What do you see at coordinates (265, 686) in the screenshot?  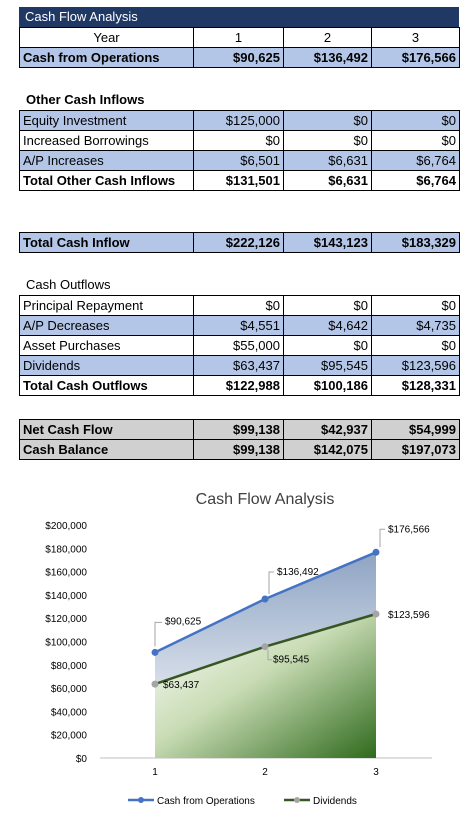 I see `series-area-dividends` at bounding box center [265, 686].